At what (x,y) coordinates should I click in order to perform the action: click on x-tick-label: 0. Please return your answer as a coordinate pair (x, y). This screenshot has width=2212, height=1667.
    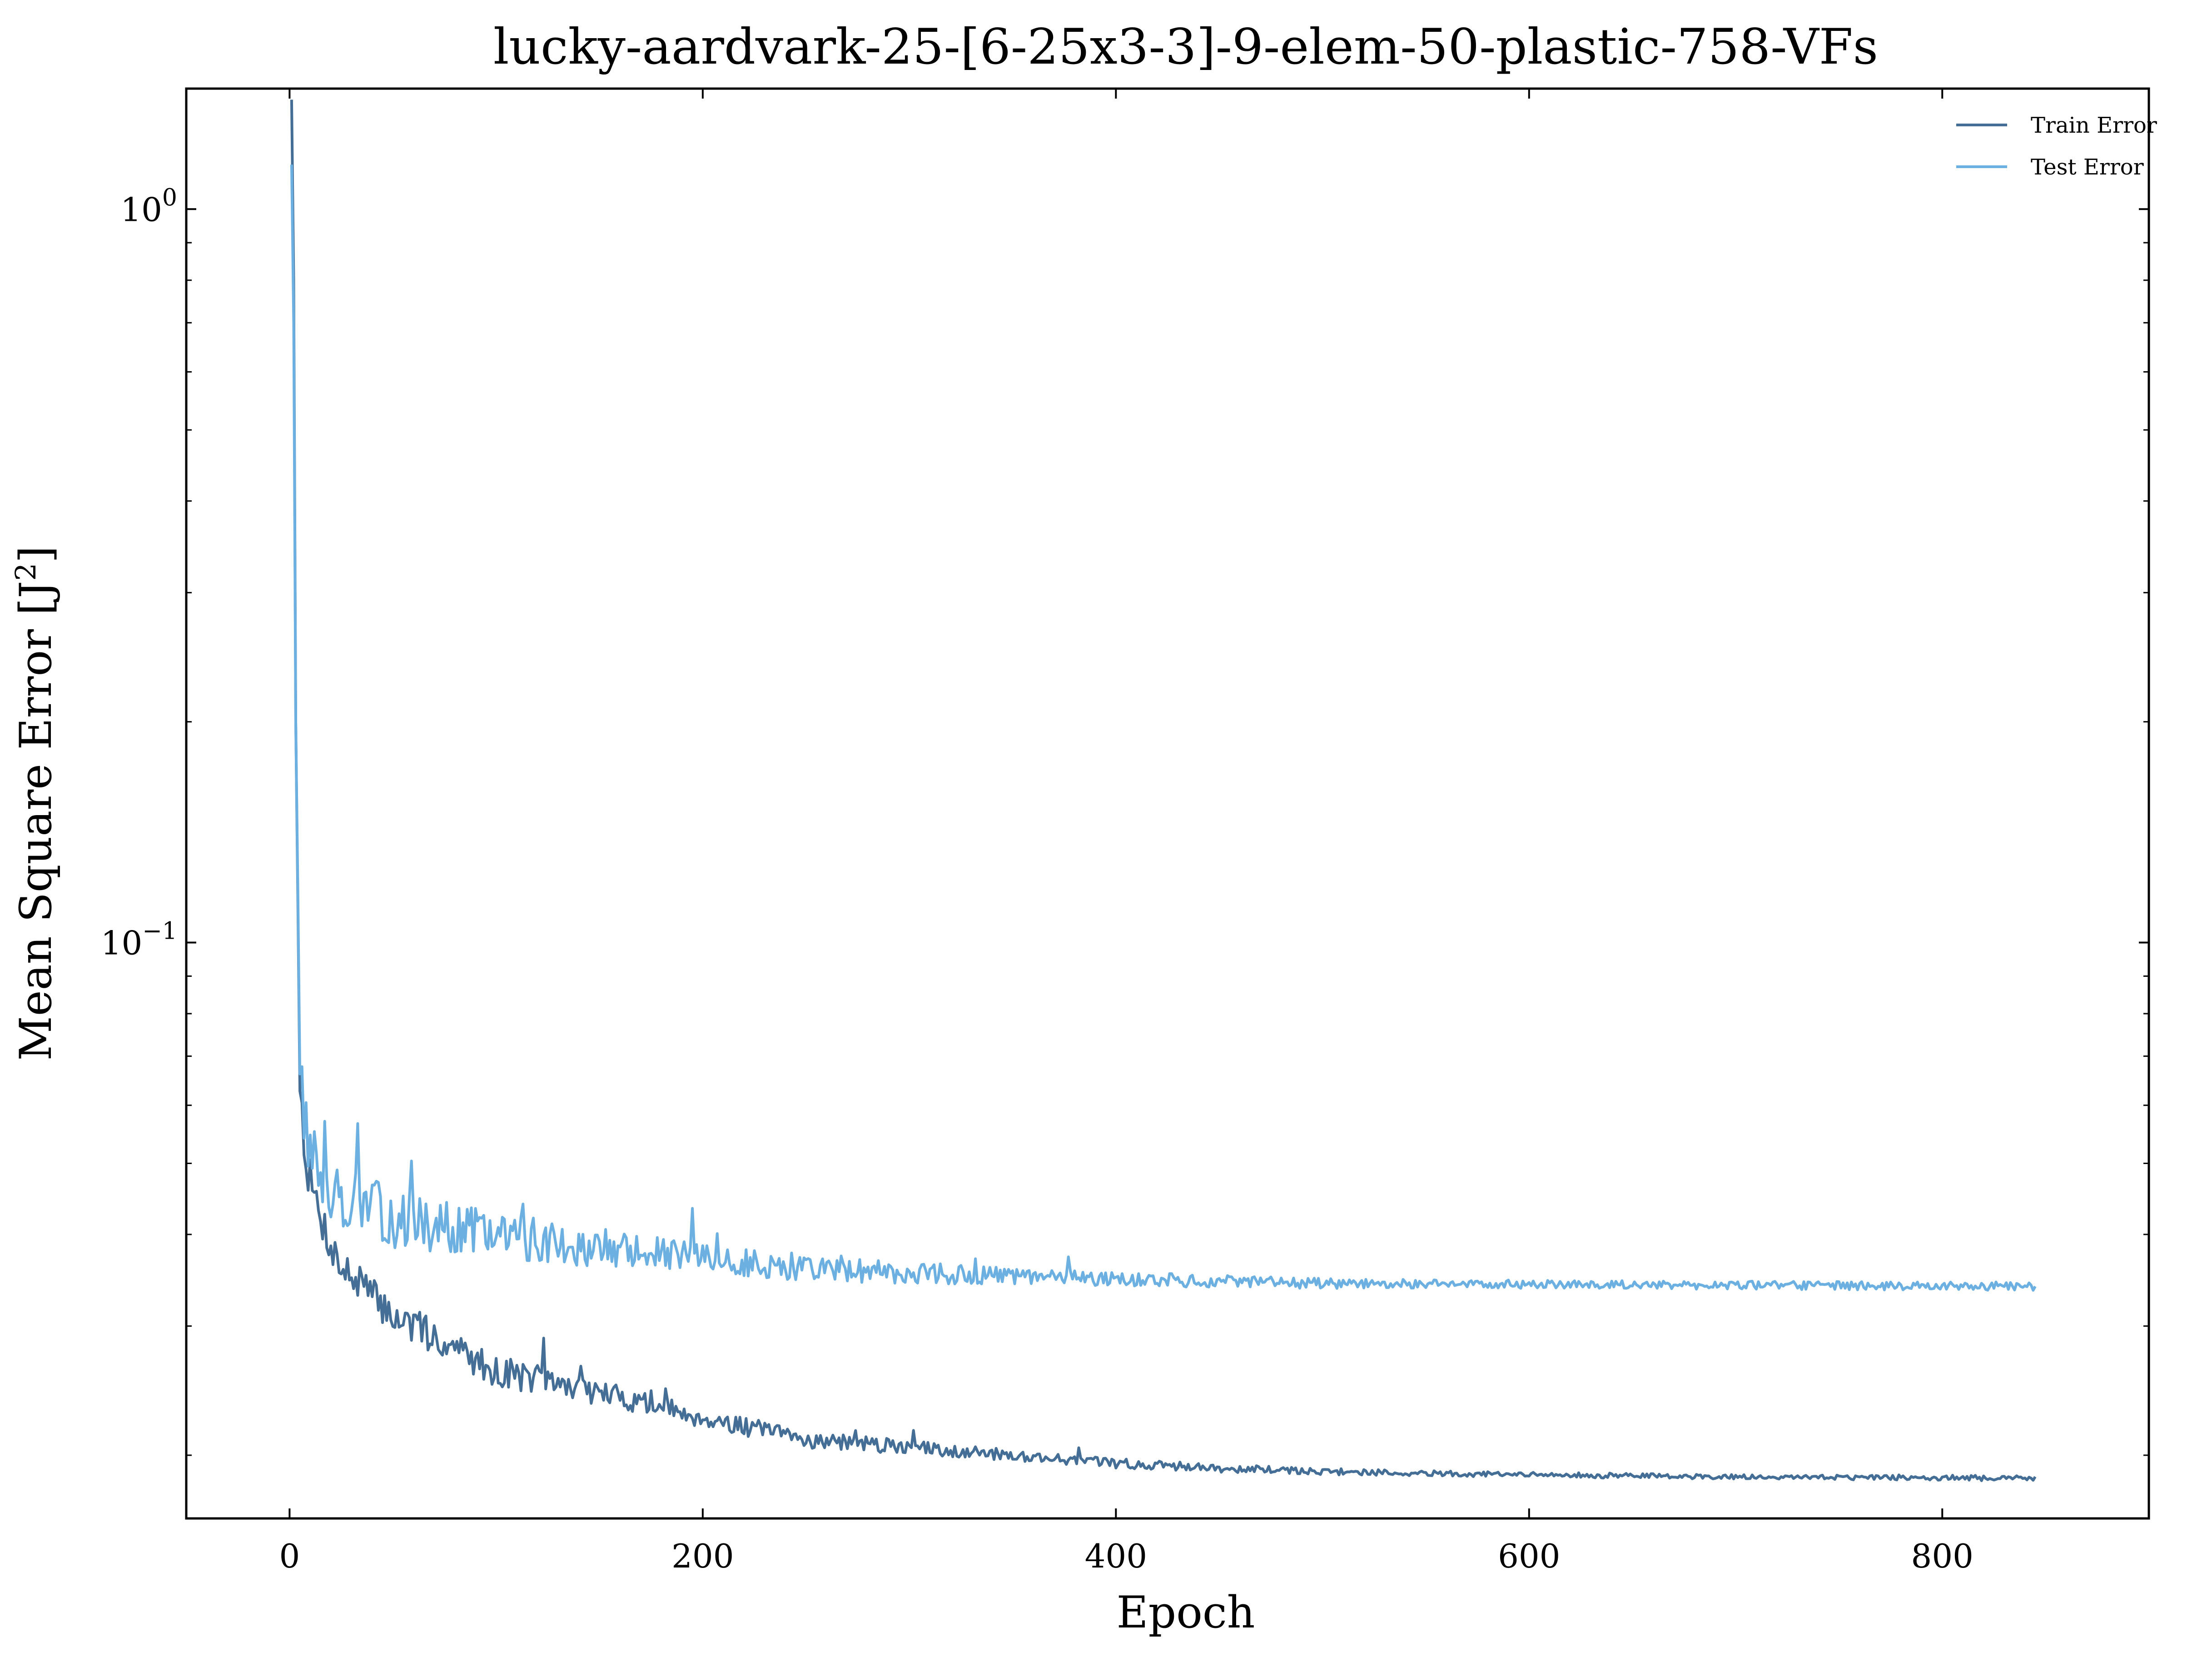
    Looking at the image, I should click on (289, 1556).